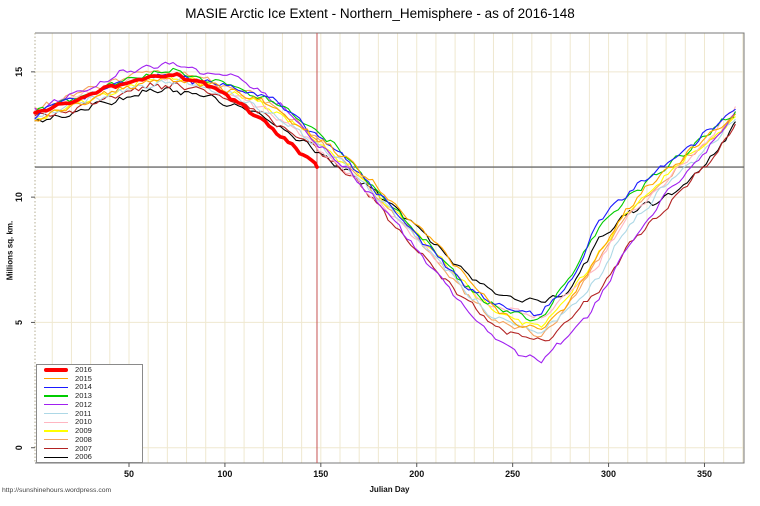  I want to click on legend-label: 2006, so click(83, 457).